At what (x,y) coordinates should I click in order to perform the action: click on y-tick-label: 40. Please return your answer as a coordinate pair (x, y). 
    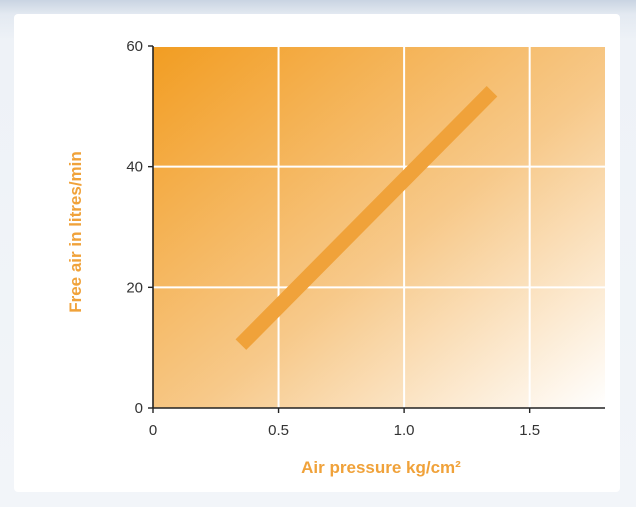
    Looking at the image, I should click on (134, 167).